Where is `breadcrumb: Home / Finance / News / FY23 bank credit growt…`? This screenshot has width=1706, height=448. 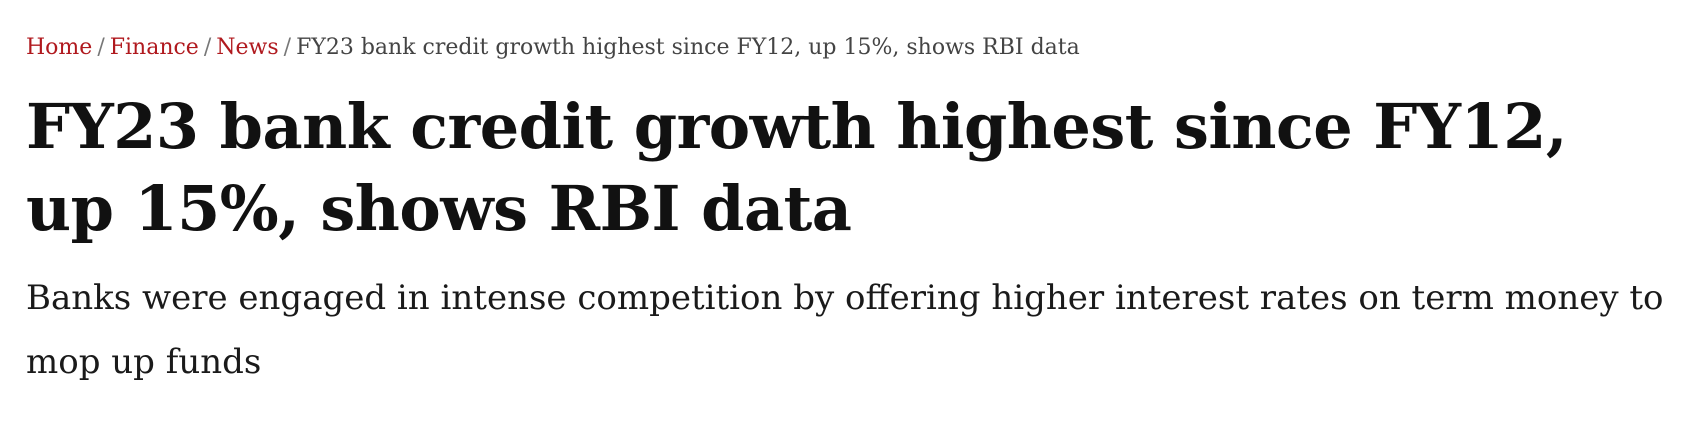
breadcrumb: Home / Finance / News / FY23 bank credit growt… is located at coordinates (853, 48).